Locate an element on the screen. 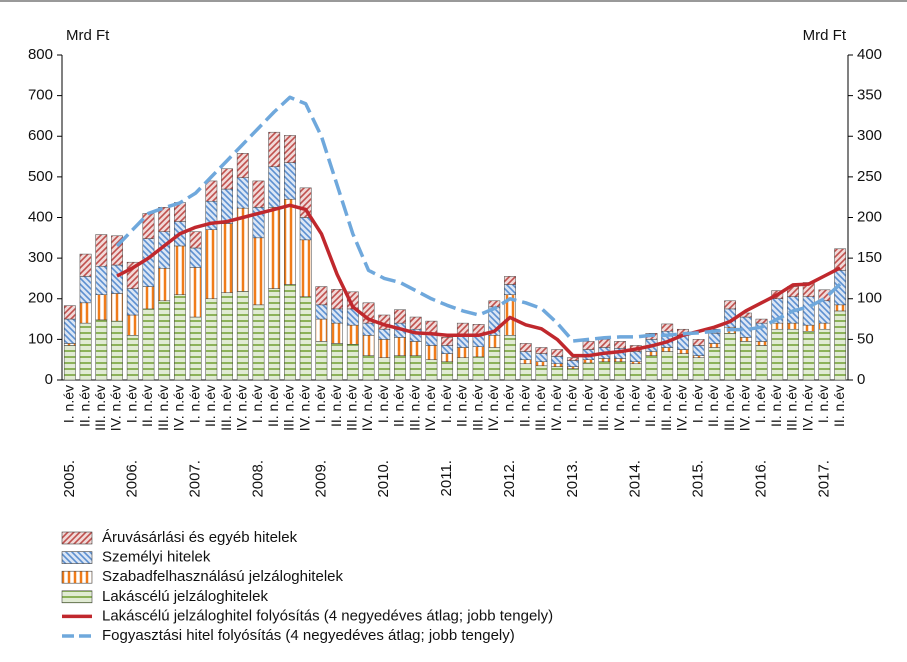  y-tick-label: 600 is located at coordinates (40, 135).